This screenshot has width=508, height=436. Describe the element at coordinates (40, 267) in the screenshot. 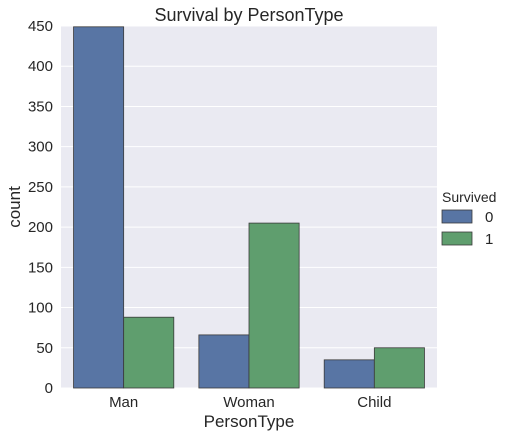

I see `y-tick-label: 150` at that location.